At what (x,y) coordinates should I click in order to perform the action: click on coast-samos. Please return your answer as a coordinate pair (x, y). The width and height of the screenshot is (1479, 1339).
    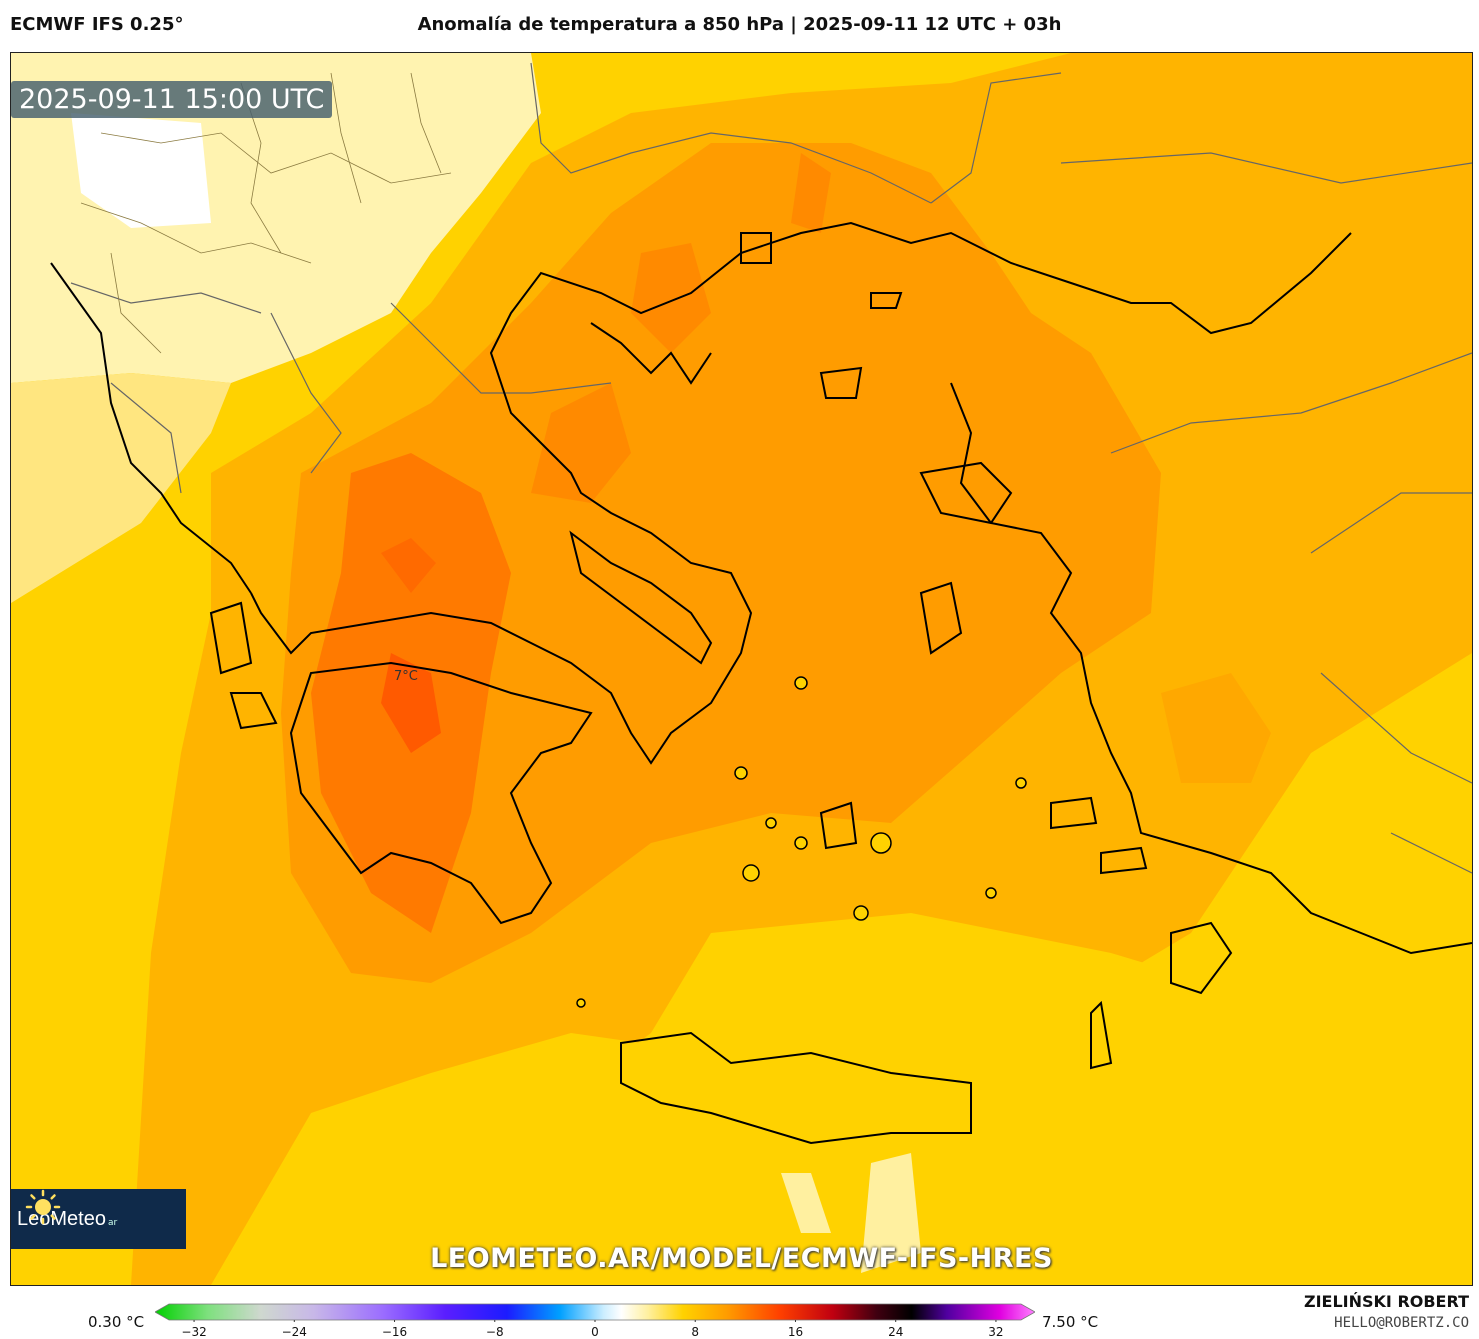
    Looking at the image, I should click on (1074, 813).